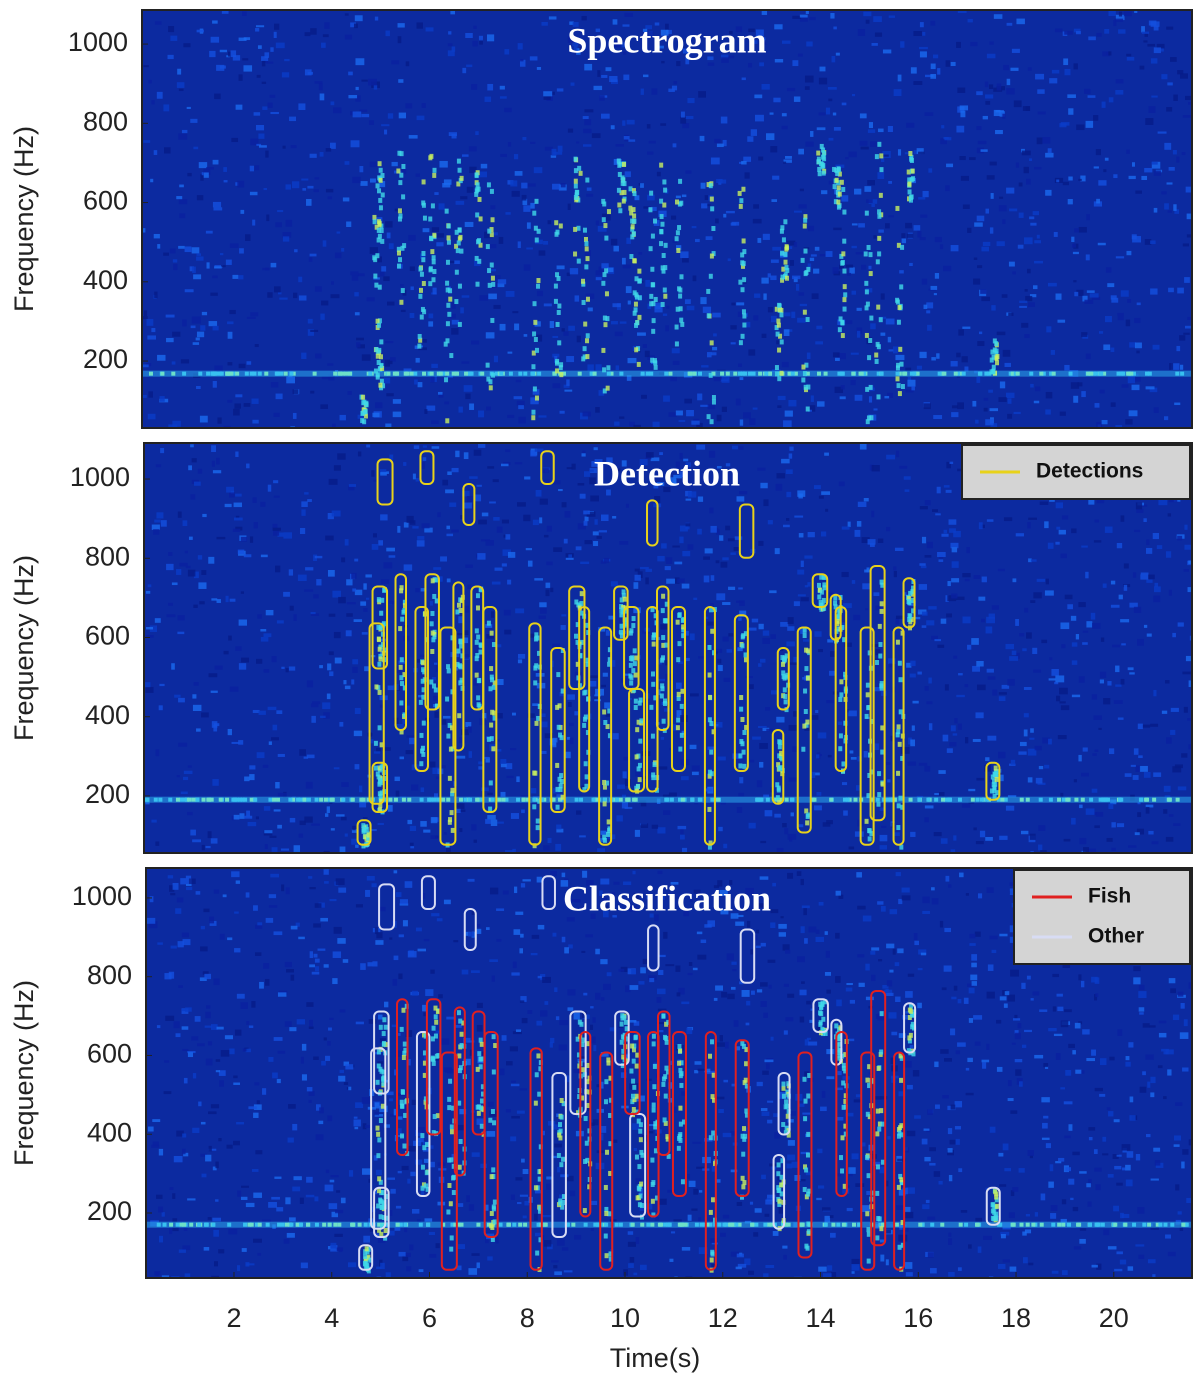 Image resolution: width=1198 pixels, height=1378 pixels. What do you see at coordinates (918, 1318) in the screenshot?
I see `x-tick-label: 16` at bounding box center [918, 1318].